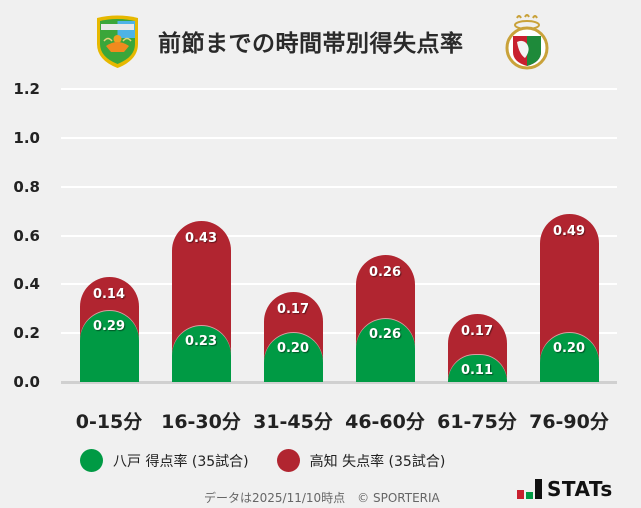 The width and height of the screenshot is (641, 508). Describe the element at coordinates (109, 191) in the screenshot. I see `stacked-bar: 0.14 0.29` at that location.